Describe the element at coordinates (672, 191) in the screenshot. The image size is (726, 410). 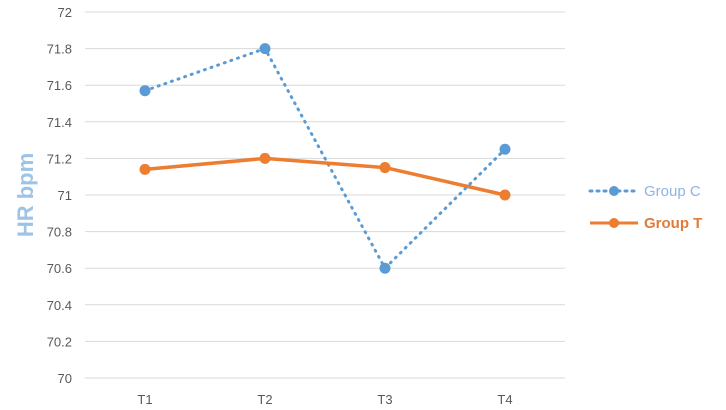
I see `legend-label-group-c: Group C` at that location.